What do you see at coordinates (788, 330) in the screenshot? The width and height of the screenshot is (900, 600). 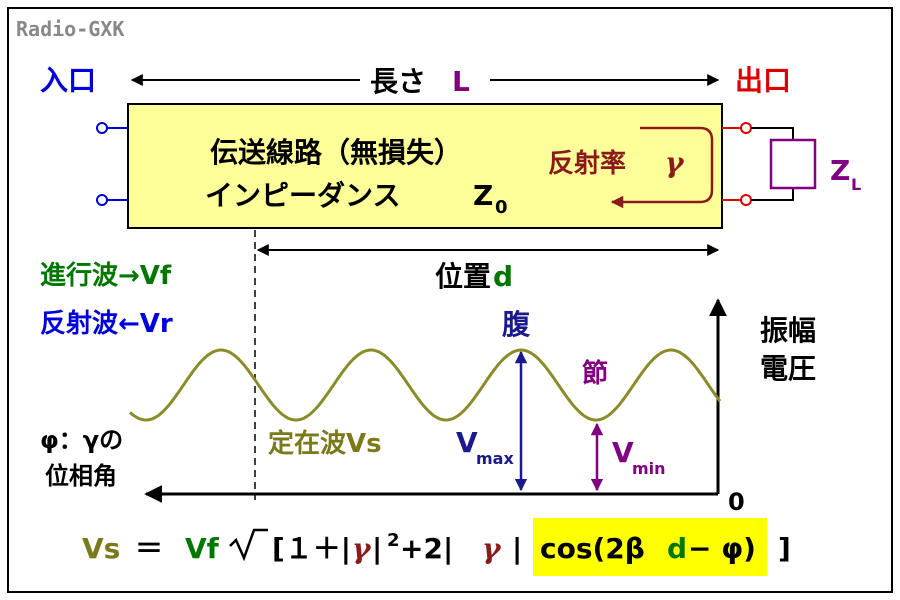 I see `amplitude-label-line1: 振幅` at bounding box center [788, 330].